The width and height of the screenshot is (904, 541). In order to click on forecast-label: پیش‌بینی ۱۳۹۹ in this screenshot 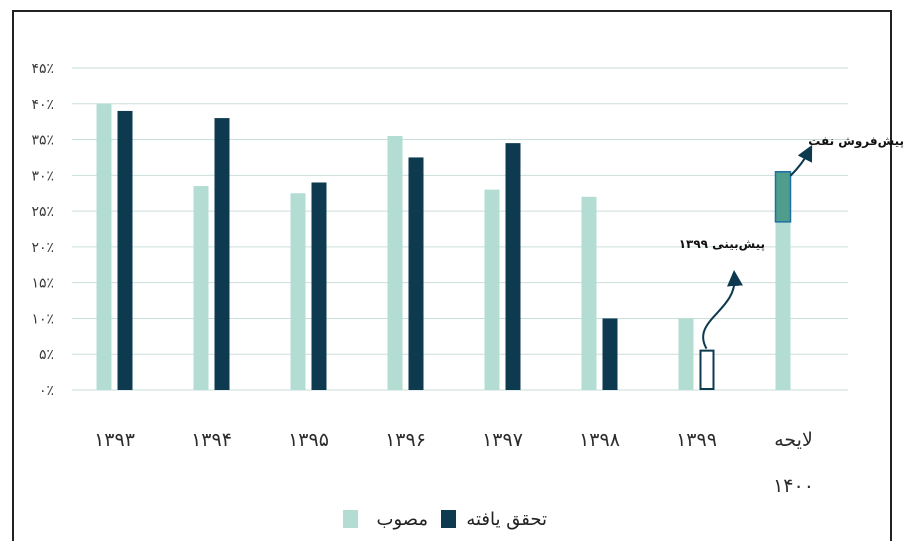, I will do `click(722, 244)`.